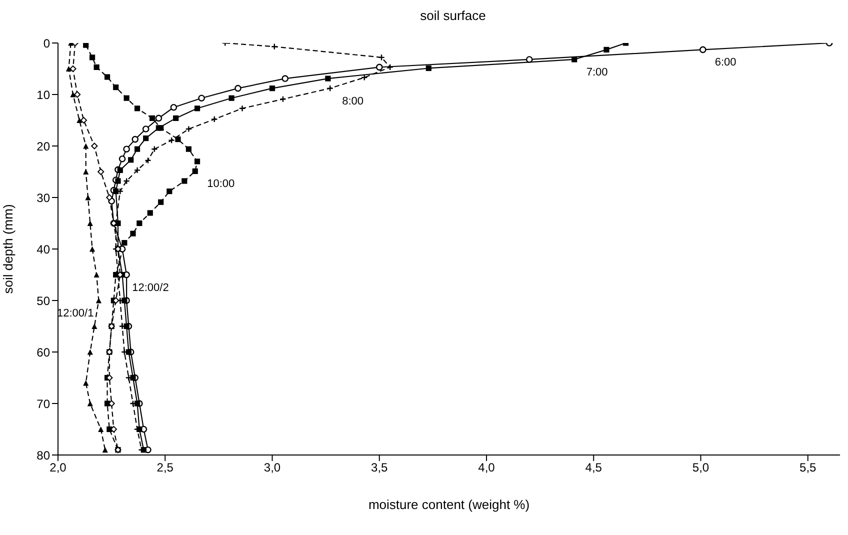  I want to click on annotation: 7:00, so click(597, 72).